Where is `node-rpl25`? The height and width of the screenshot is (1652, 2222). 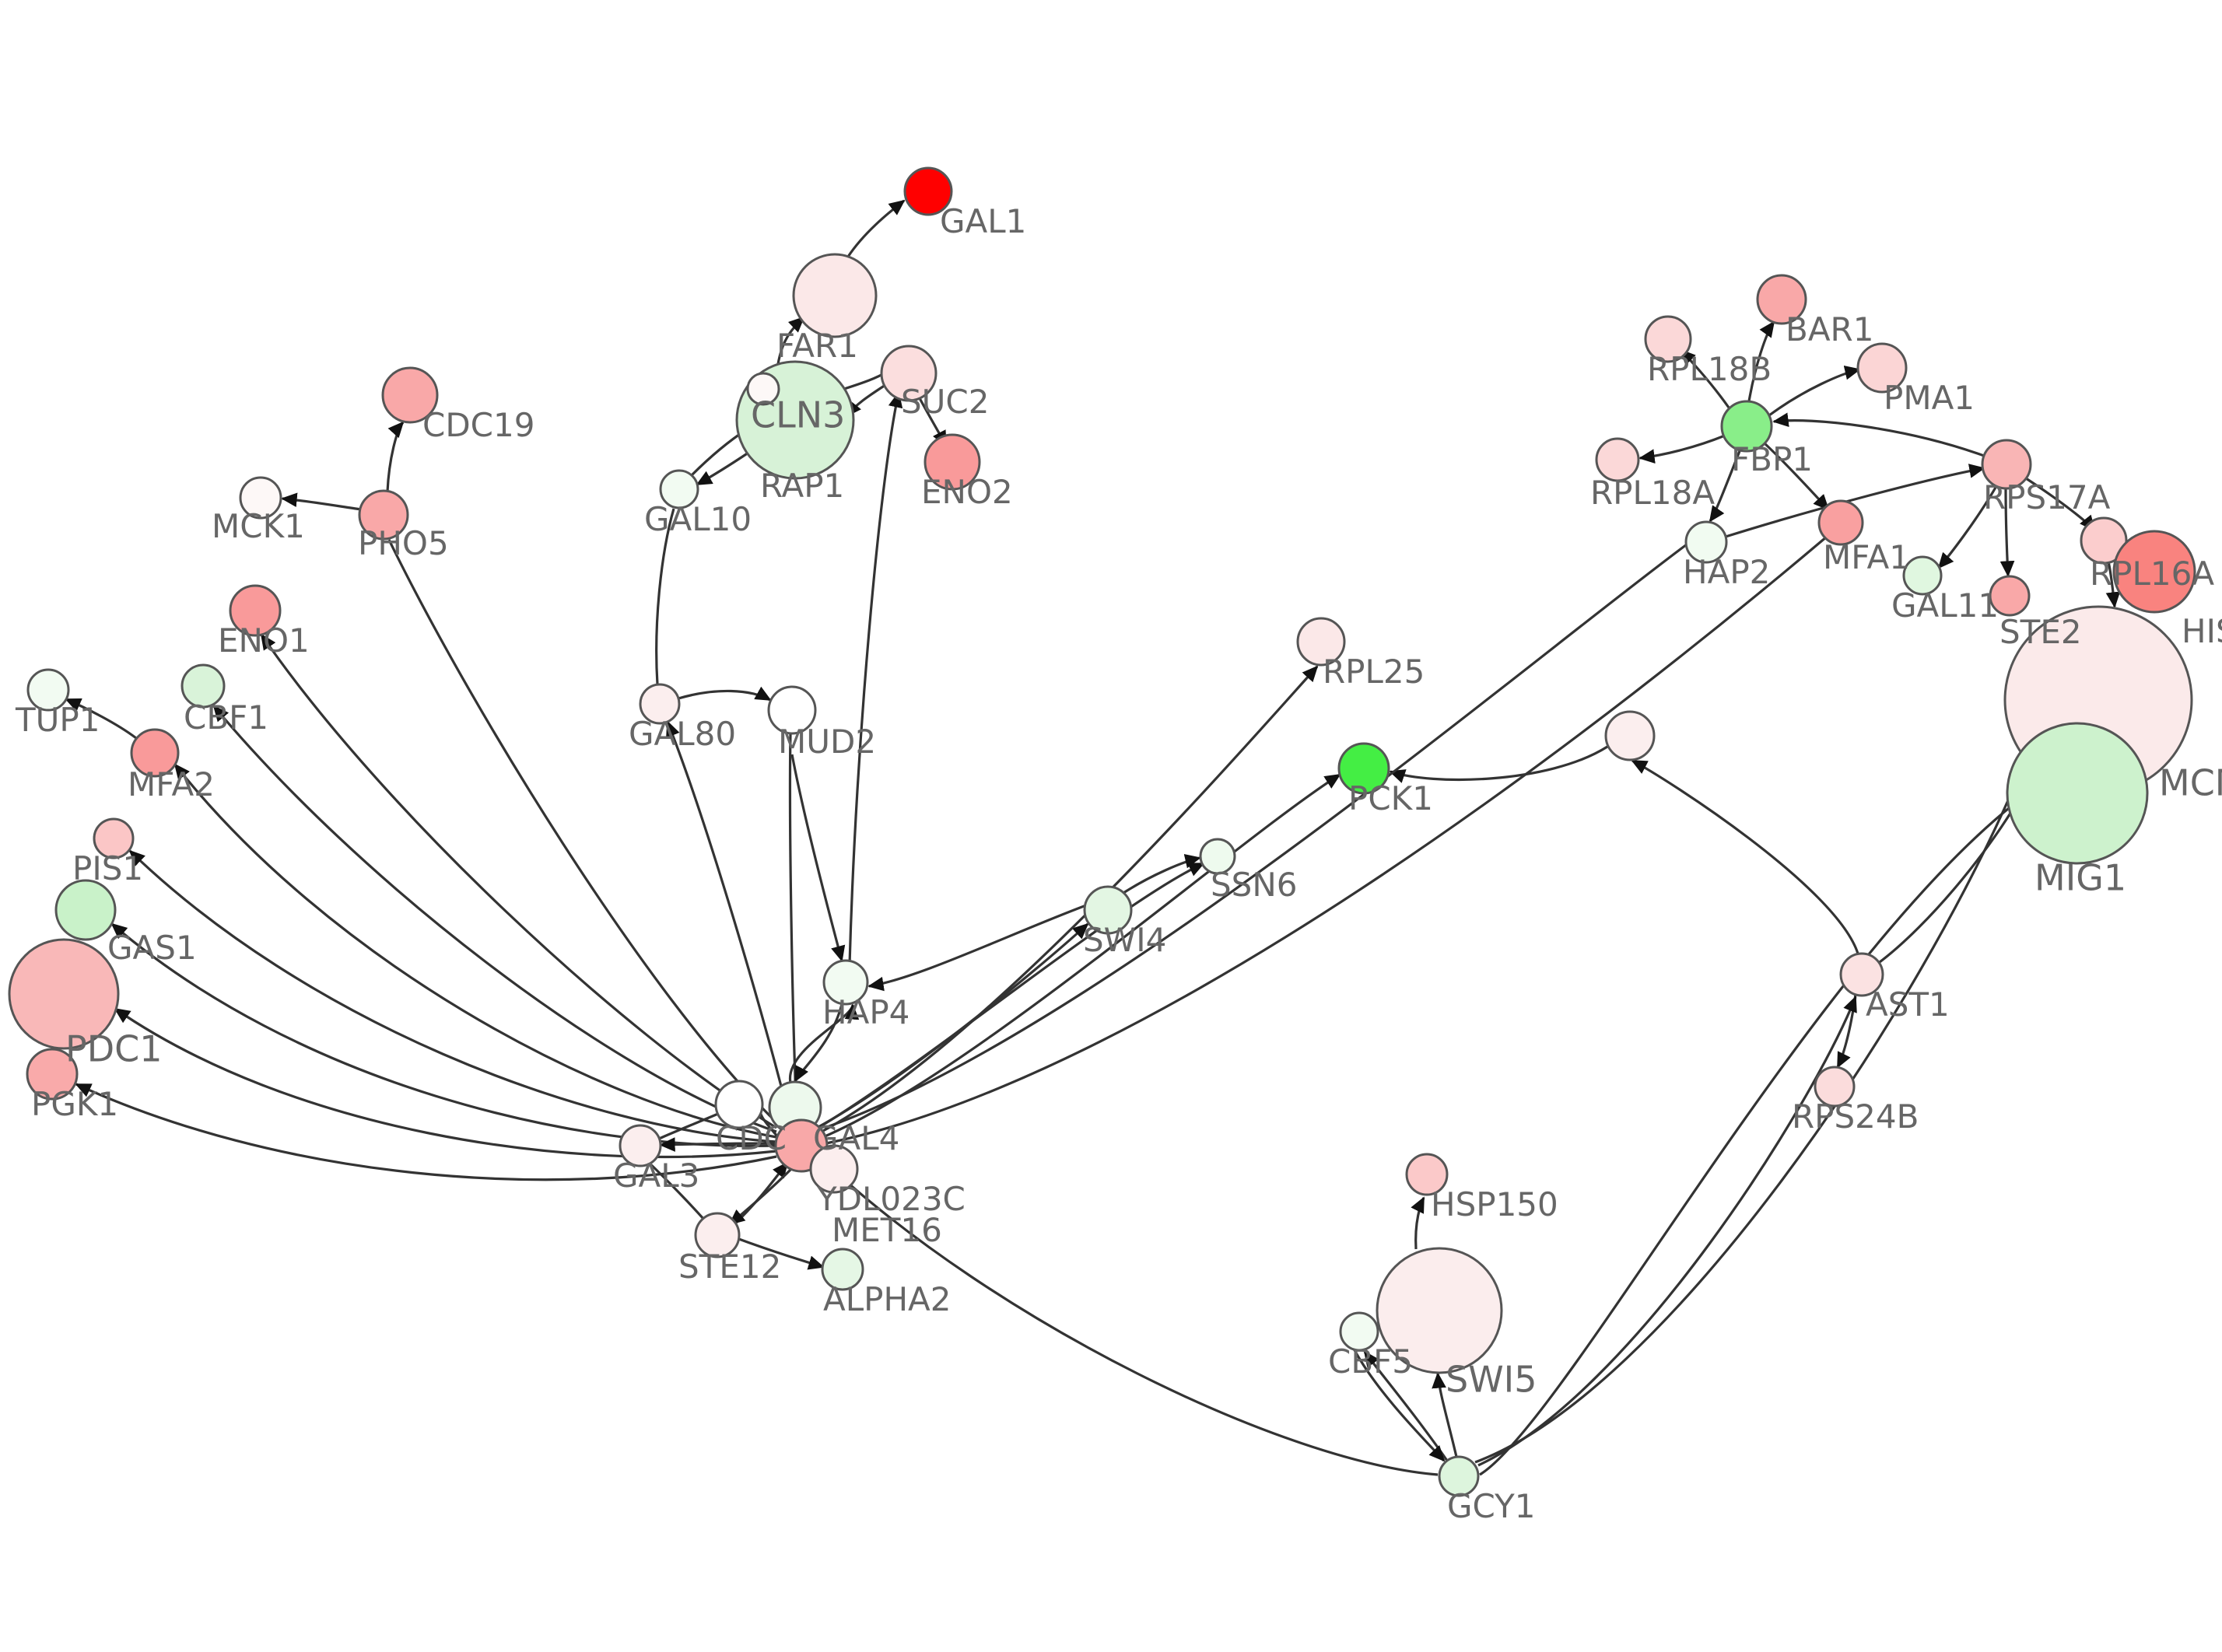
node-rpl25 is located at coordinates (1321, 642).